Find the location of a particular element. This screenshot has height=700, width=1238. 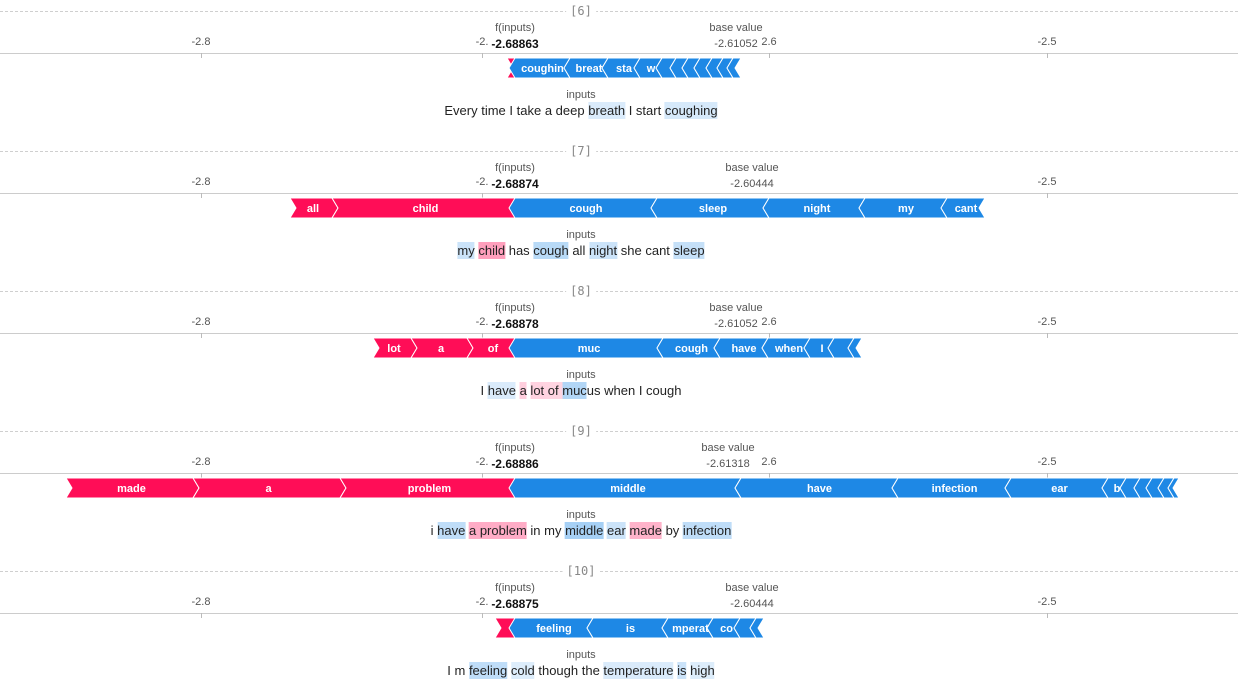

input-token: coughing is located at coordinates (691, 110).